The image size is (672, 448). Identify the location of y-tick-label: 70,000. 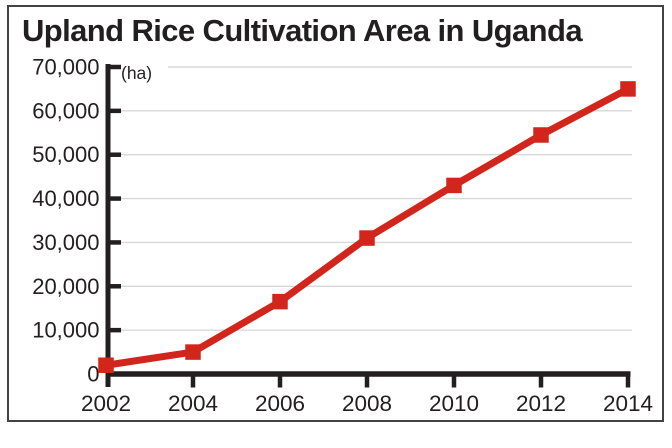
(65, 67).